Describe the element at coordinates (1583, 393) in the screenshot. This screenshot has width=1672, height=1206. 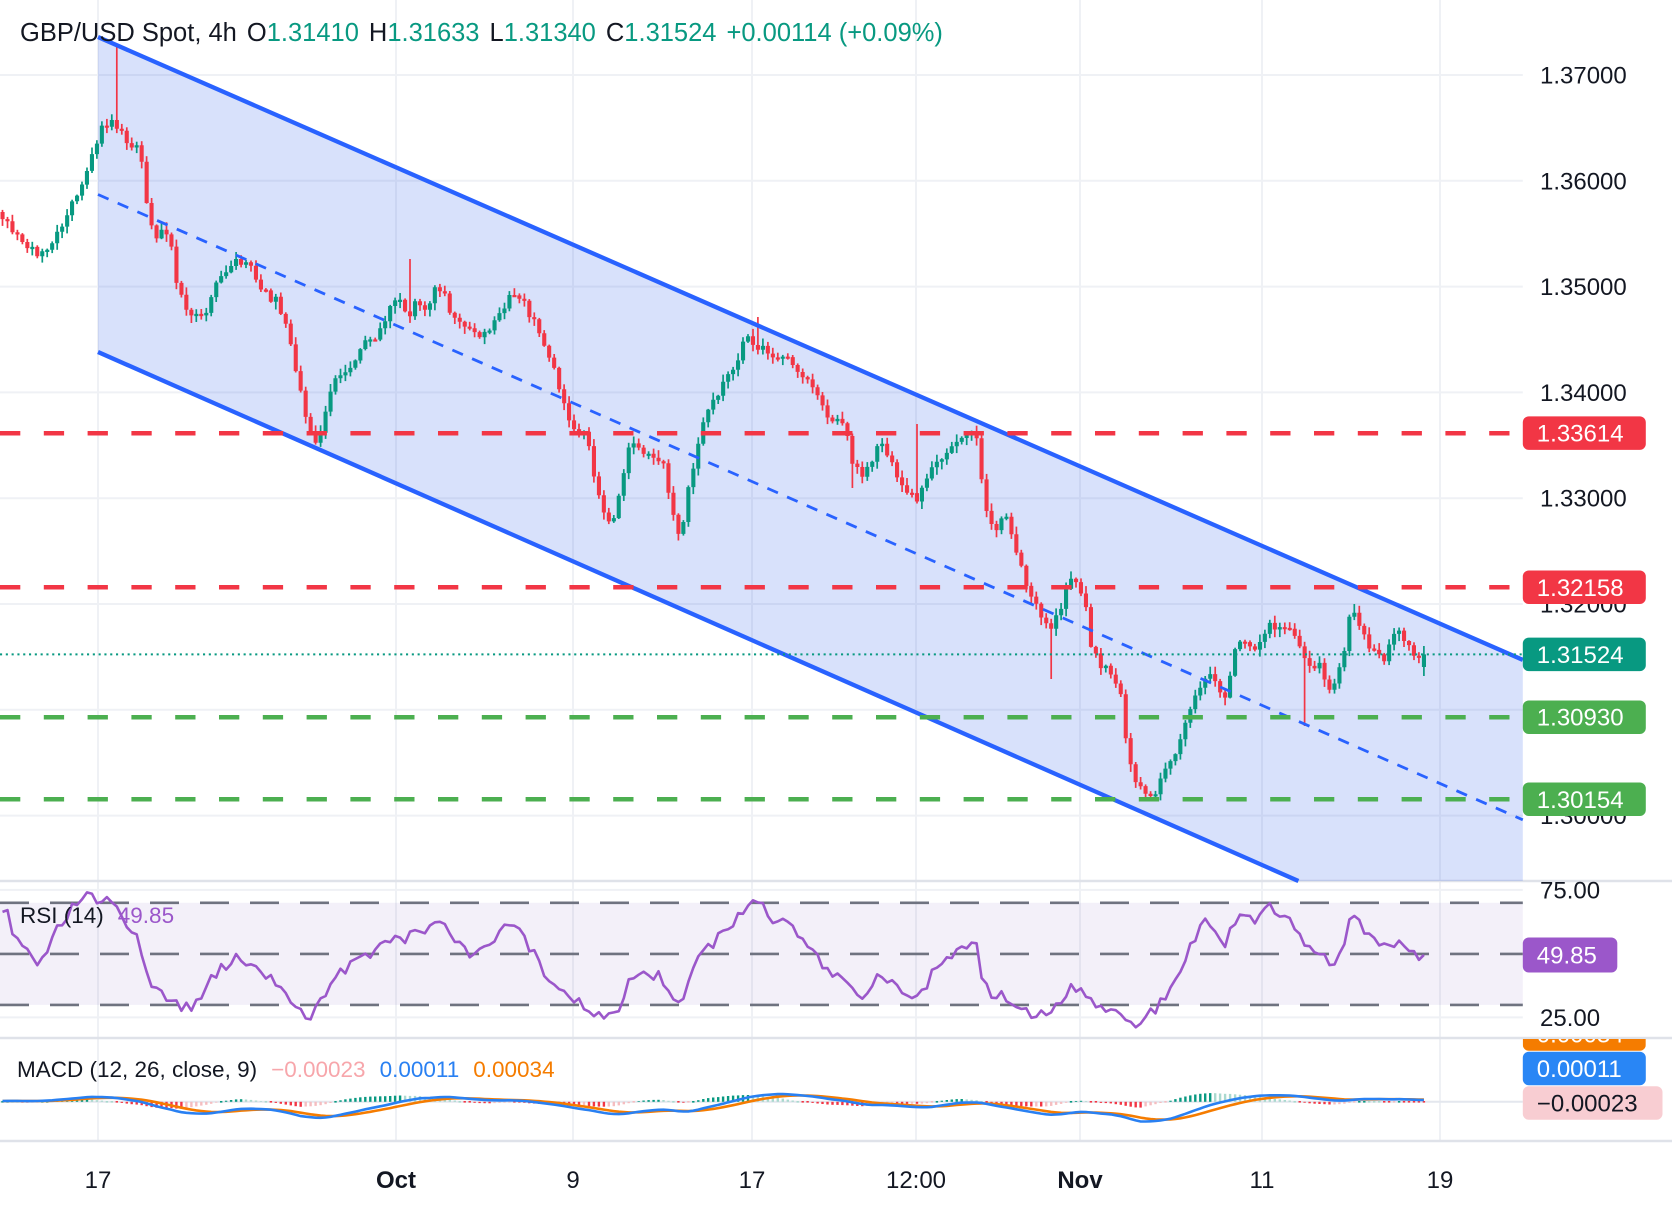
I see `svg-text: 1.34000` at that location.